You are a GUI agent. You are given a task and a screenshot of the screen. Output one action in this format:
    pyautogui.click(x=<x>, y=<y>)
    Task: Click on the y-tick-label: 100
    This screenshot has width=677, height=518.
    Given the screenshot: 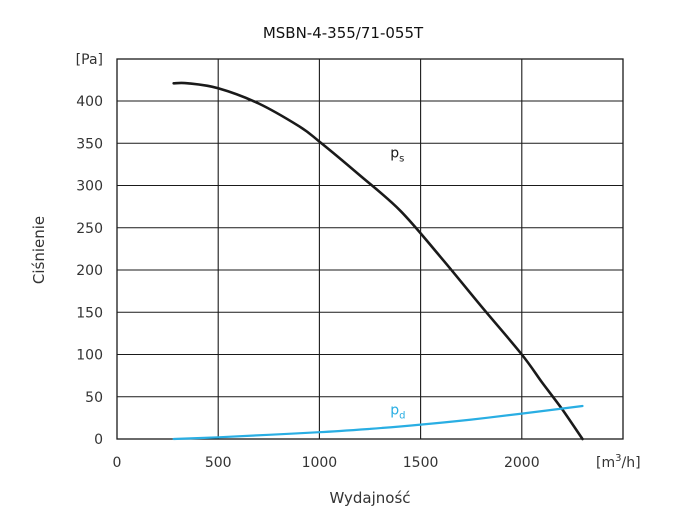 What is the action you would take?
    pyautogui.click(x=89, y=356)
    